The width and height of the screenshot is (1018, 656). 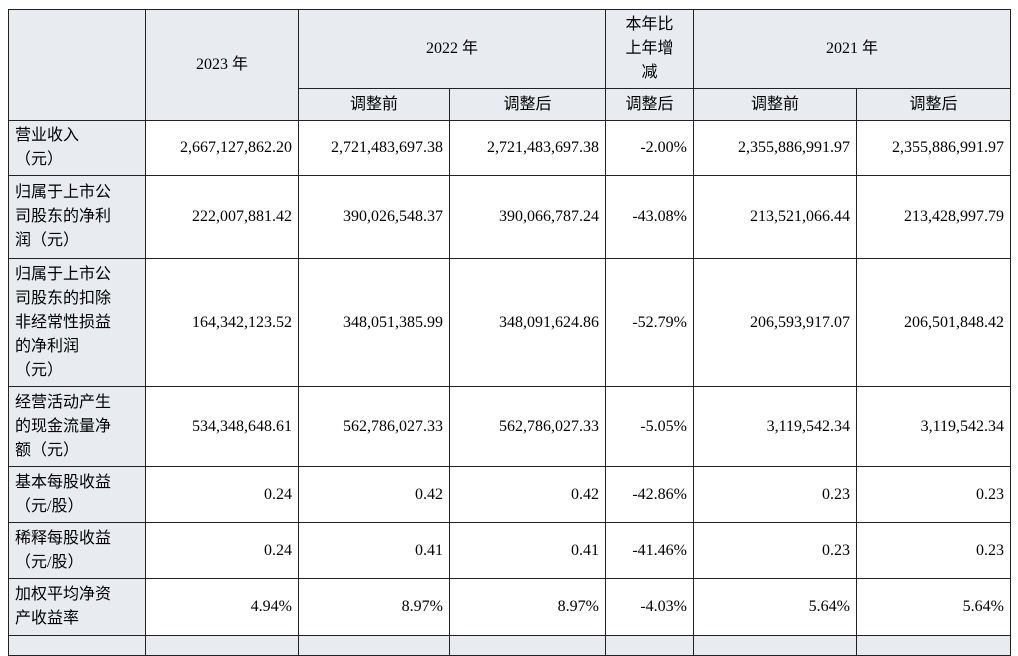 What do you see at coordinates (649, 426) in the screenshot?
I see `value-cell: -5.05%` at bounding box center [649, 426].